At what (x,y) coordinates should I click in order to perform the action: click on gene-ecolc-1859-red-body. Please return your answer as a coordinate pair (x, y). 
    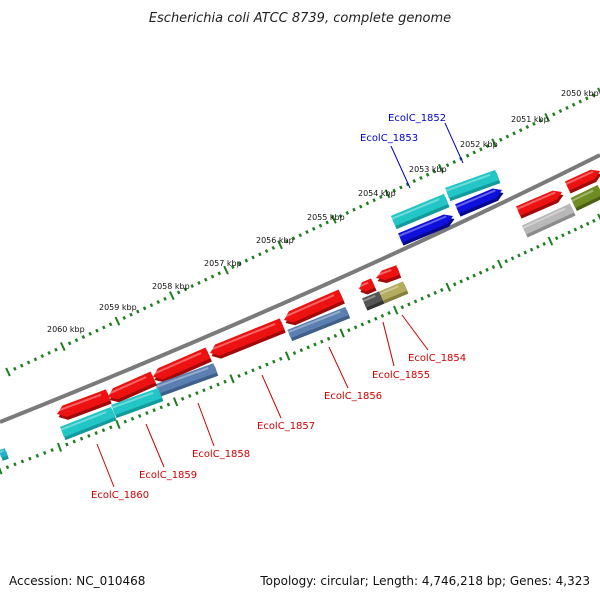
    Looking at the image, I should click on (132, 385).